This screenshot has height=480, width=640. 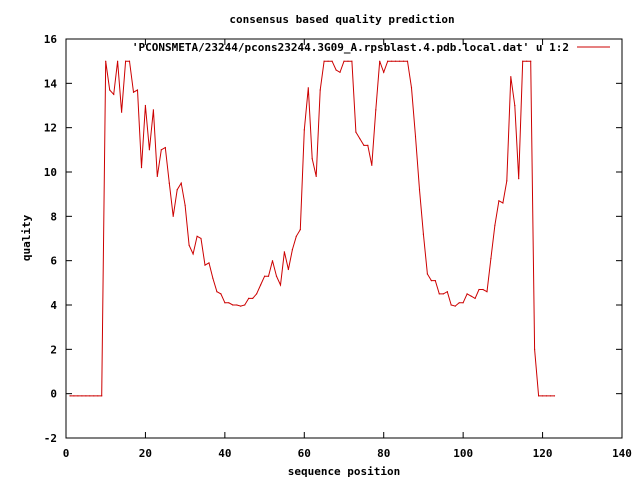 What do you see at coordinates (543, 453) in the screenshot?
I see `x-tick-label: 120` at bounding box center [543, 453].